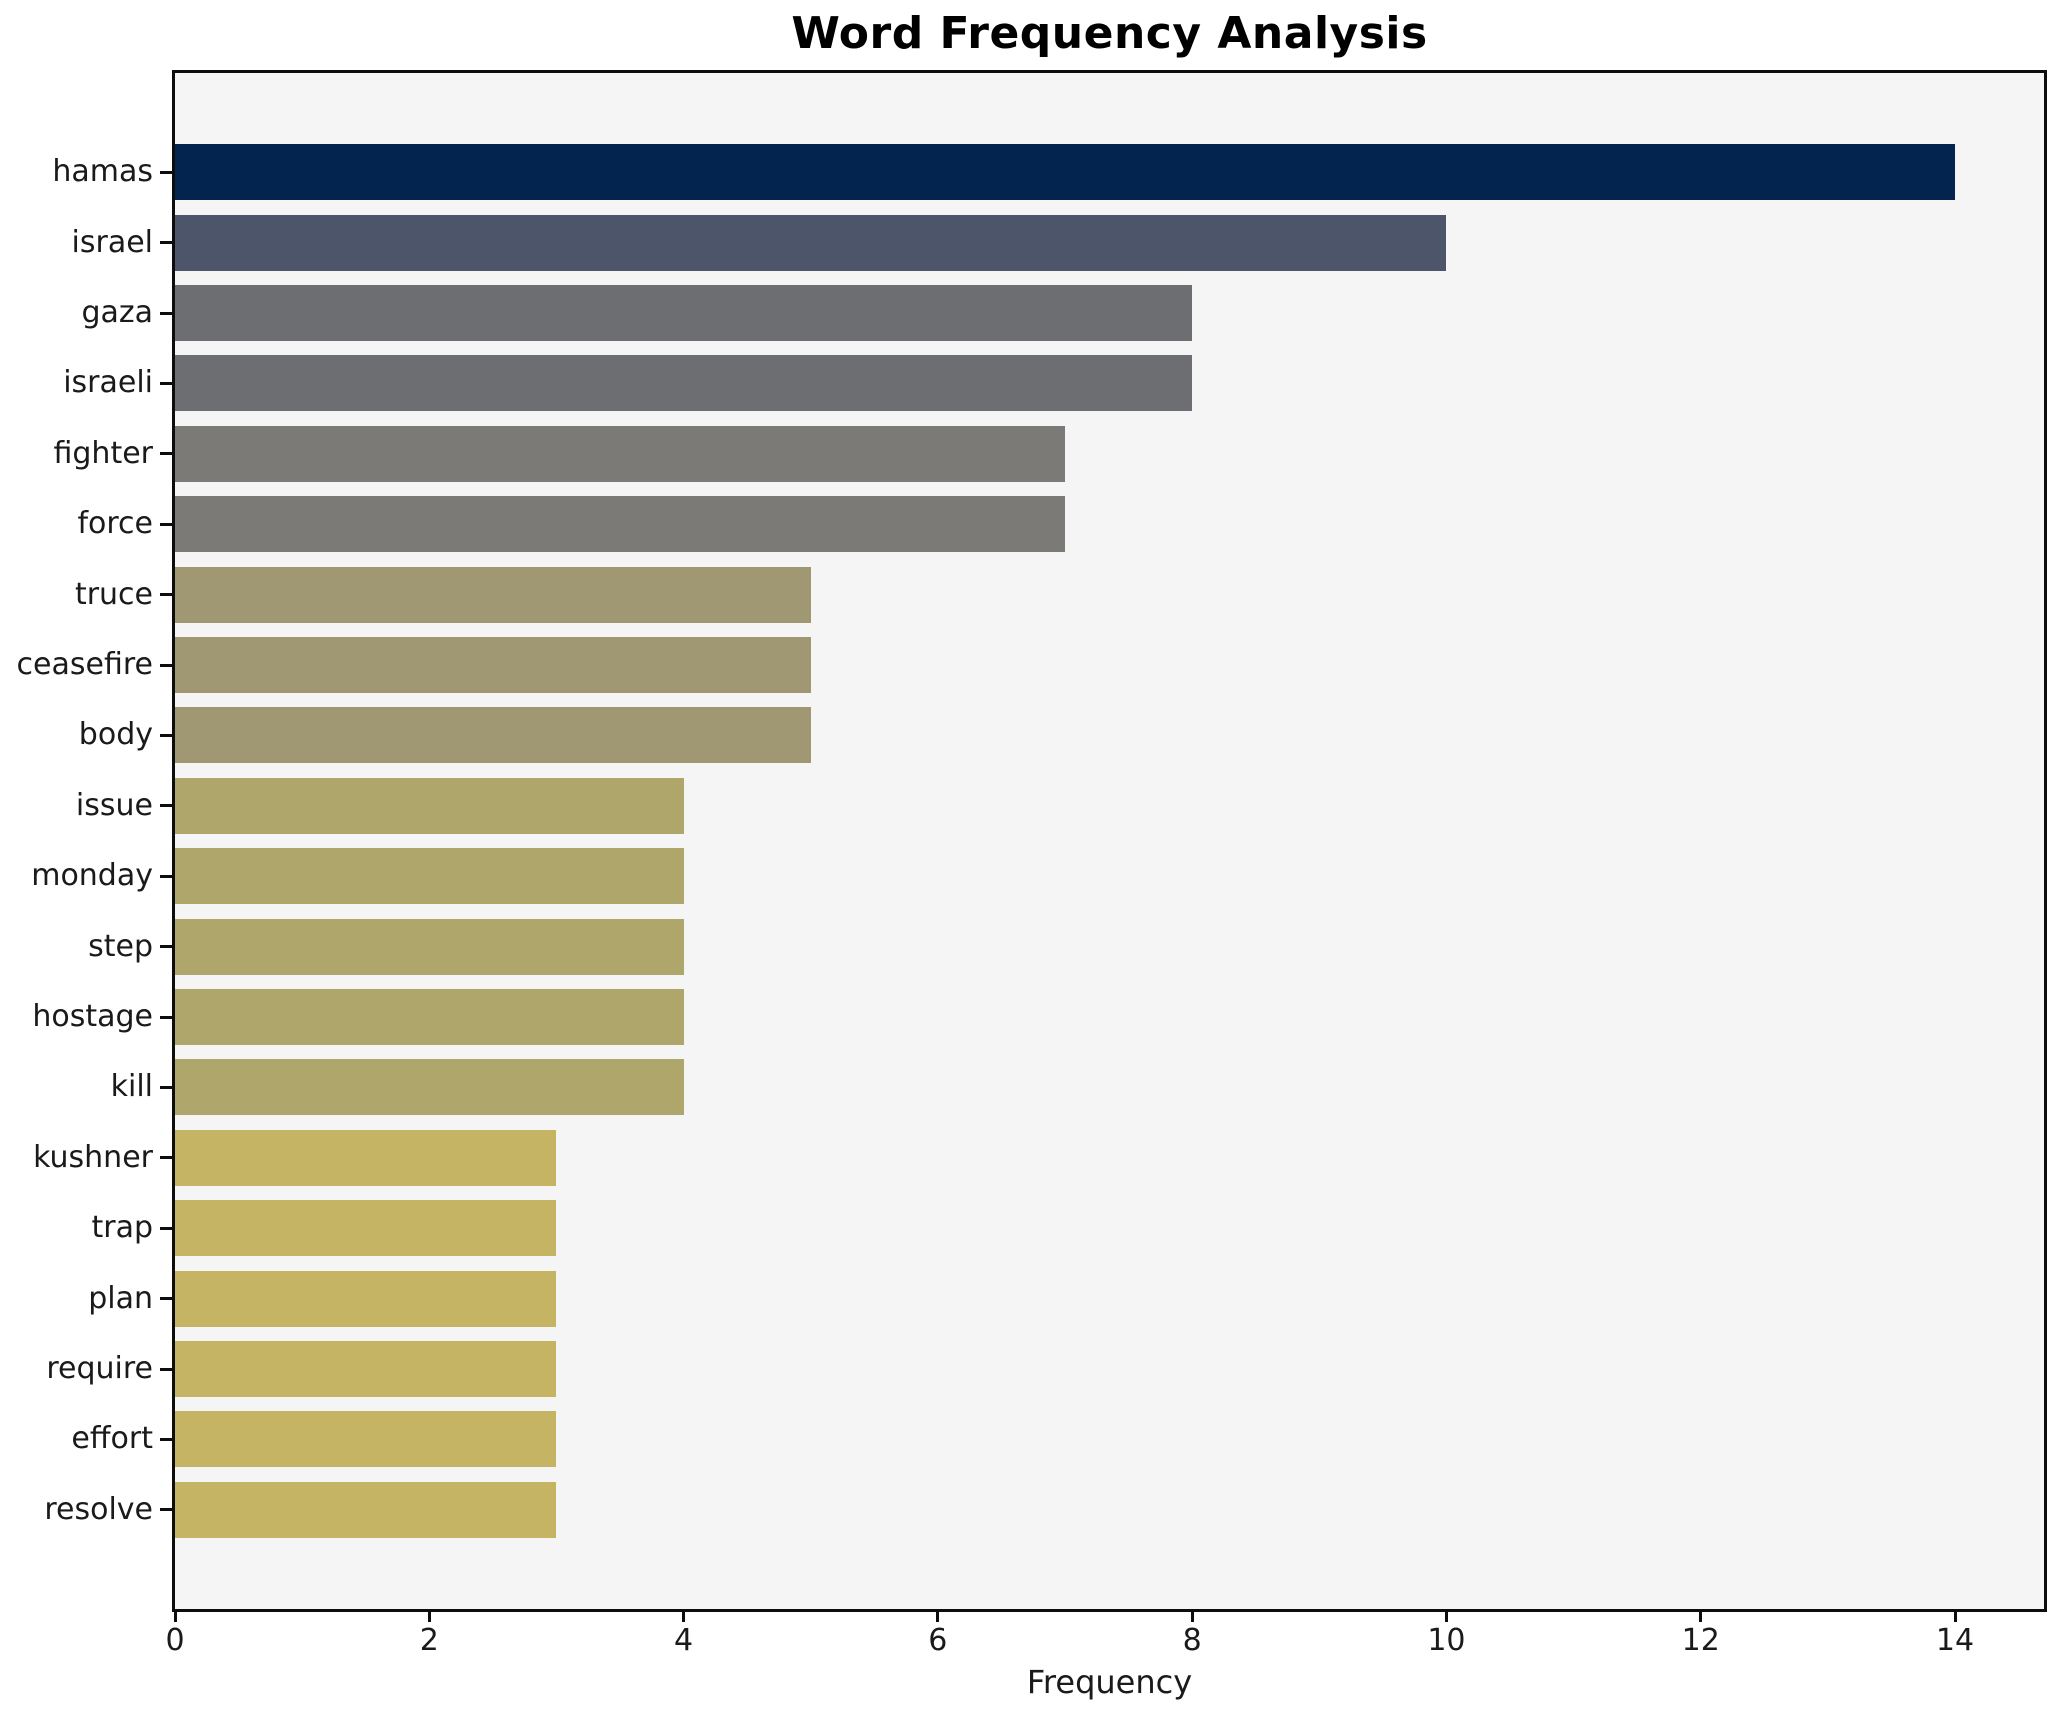 The width and height of the screenshot is (2054, 1722). What do you see at coordinates (92, 876) in the screenshot?
I see `y-tick-label-monday: monday` at bounding box center [92, 876].